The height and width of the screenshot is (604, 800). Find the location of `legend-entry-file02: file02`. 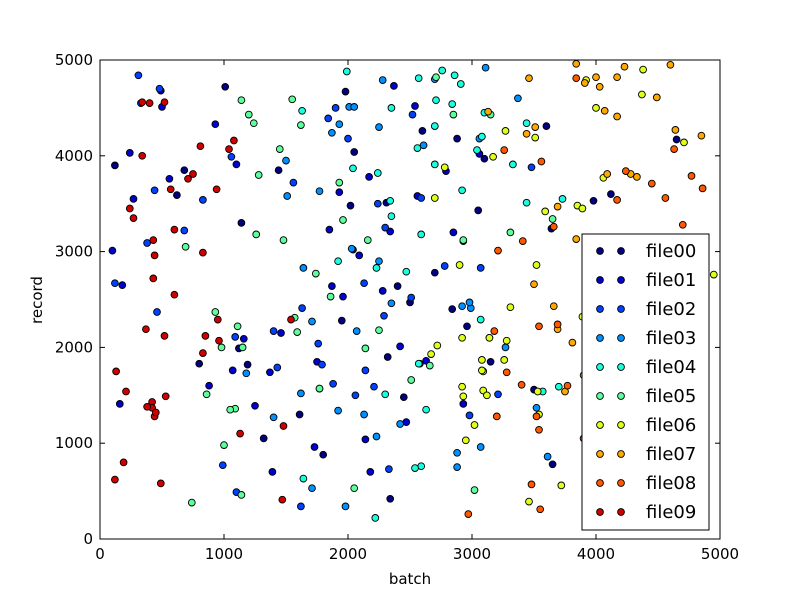

legend-entry-file02: file02 is located at coordinates (646, 309).